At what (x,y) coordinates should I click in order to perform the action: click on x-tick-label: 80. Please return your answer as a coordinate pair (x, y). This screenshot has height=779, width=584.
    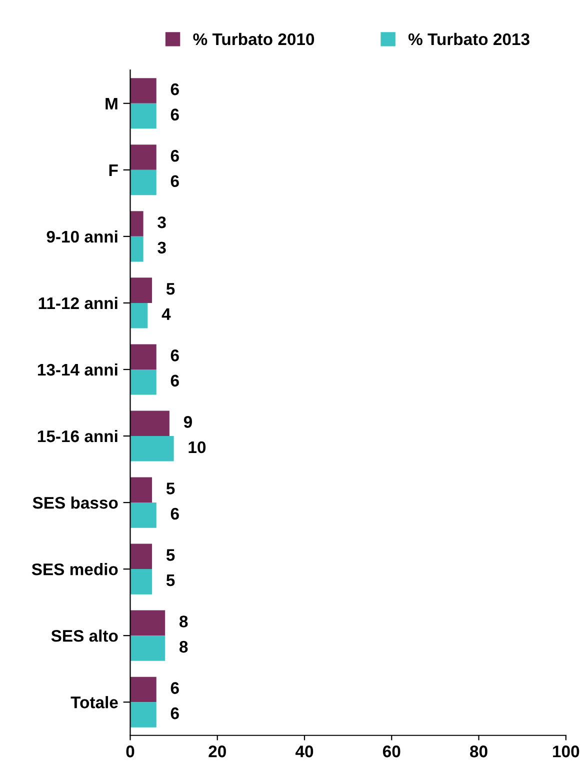
    Looking at the image, I should click on (479, 752).